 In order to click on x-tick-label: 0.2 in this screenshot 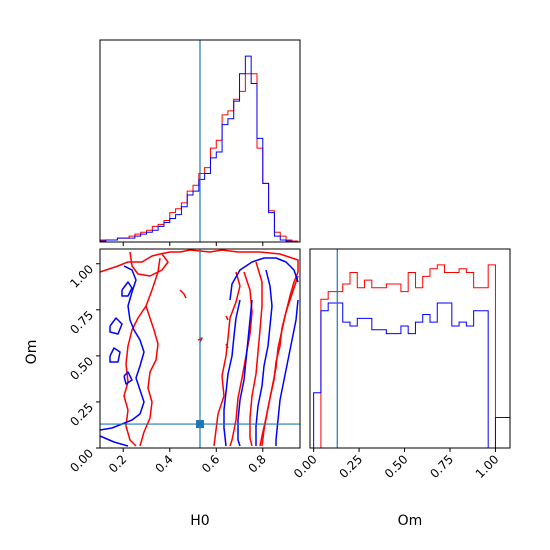, I will do `click(117, 463)`.